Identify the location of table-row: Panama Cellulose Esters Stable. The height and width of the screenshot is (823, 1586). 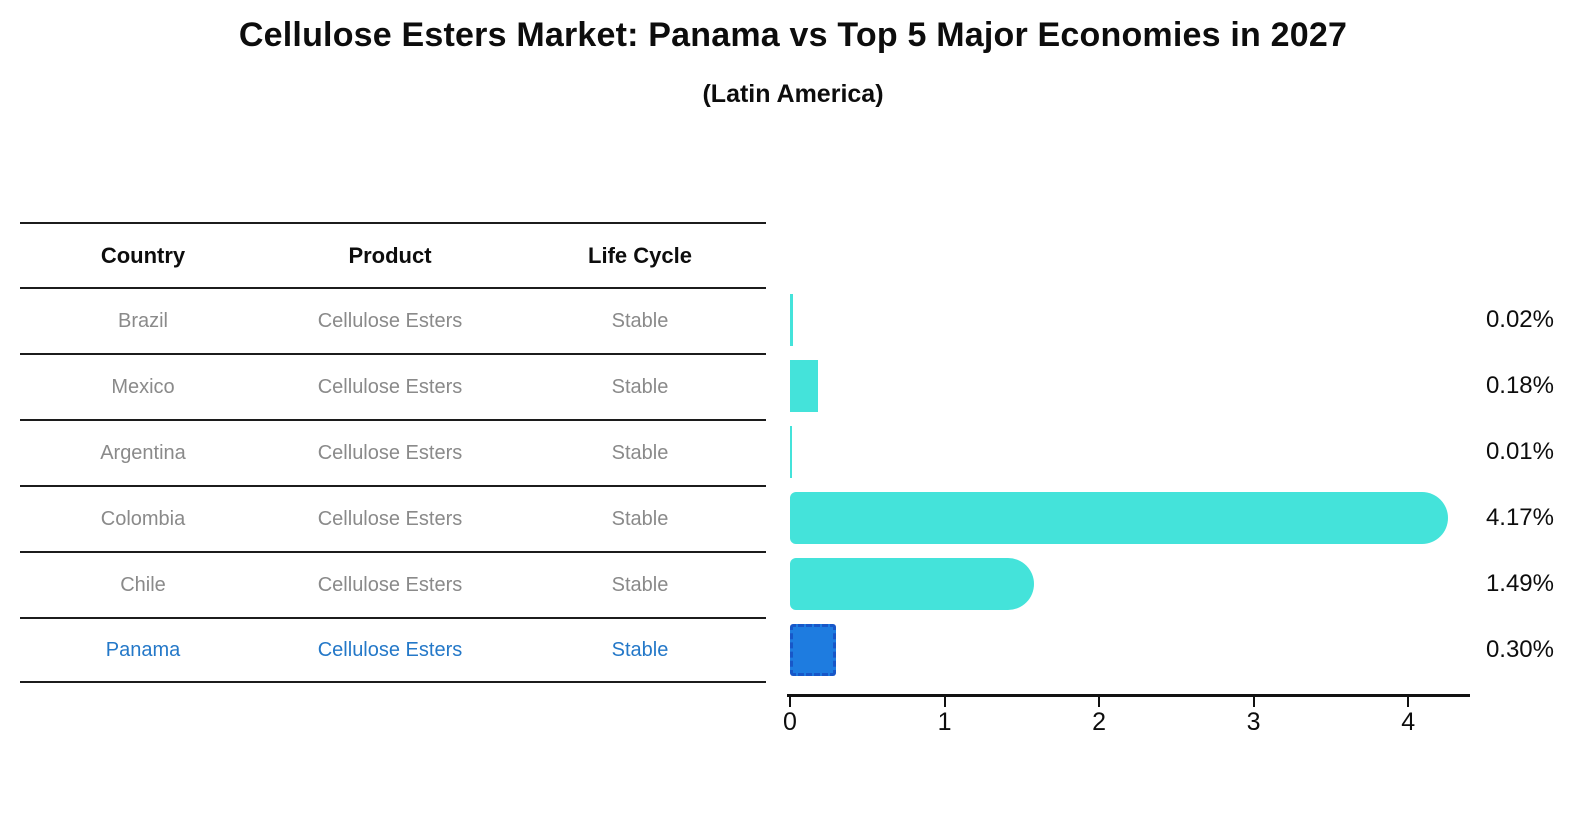
(393, 650).